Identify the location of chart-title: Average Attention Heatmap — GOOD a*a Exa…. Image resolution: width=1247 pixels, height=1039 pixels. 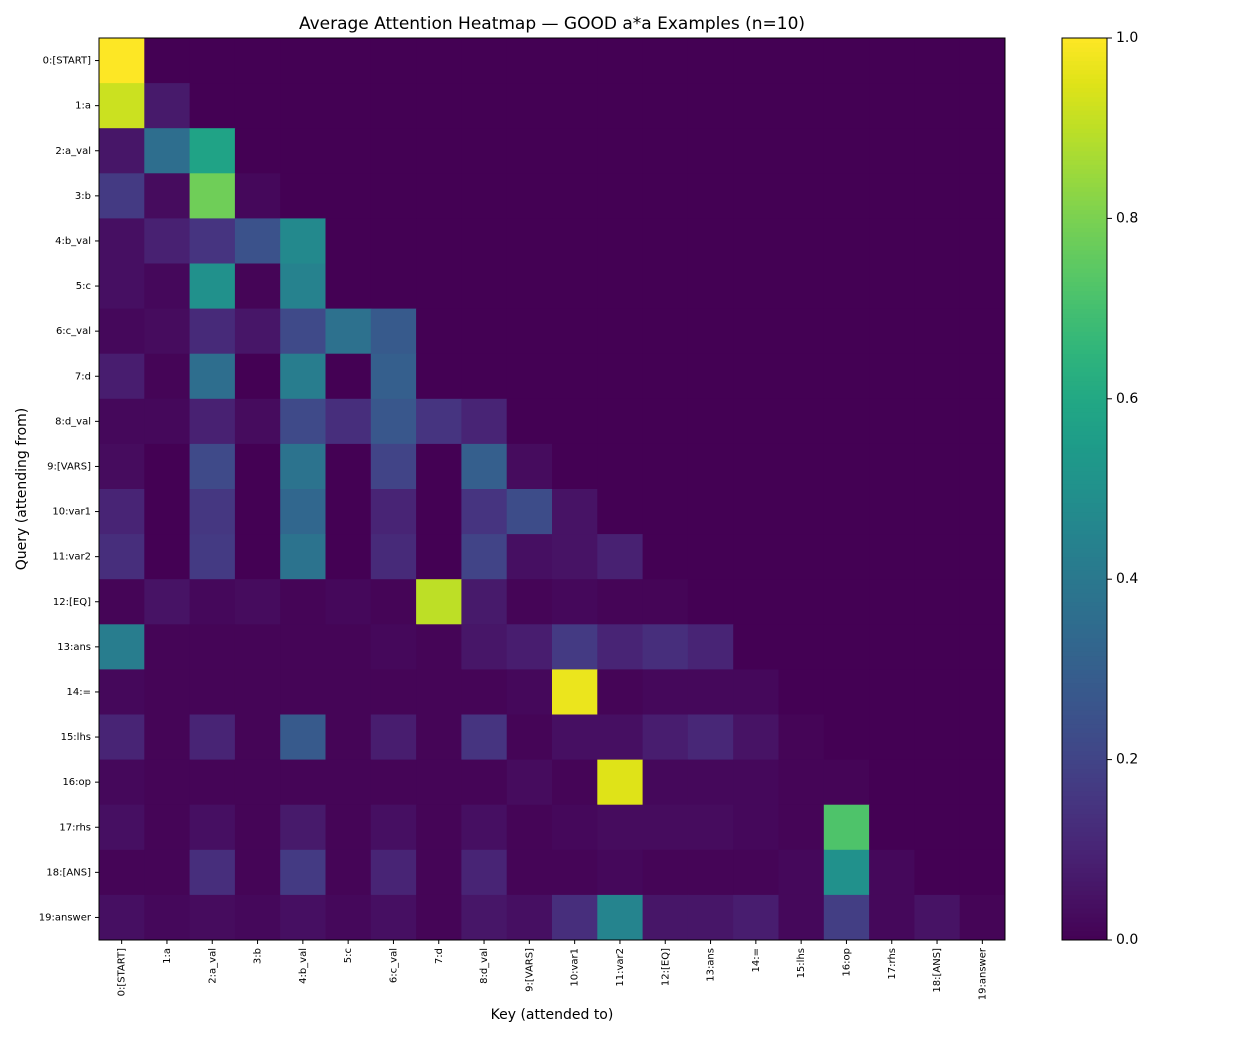
(552, 24).